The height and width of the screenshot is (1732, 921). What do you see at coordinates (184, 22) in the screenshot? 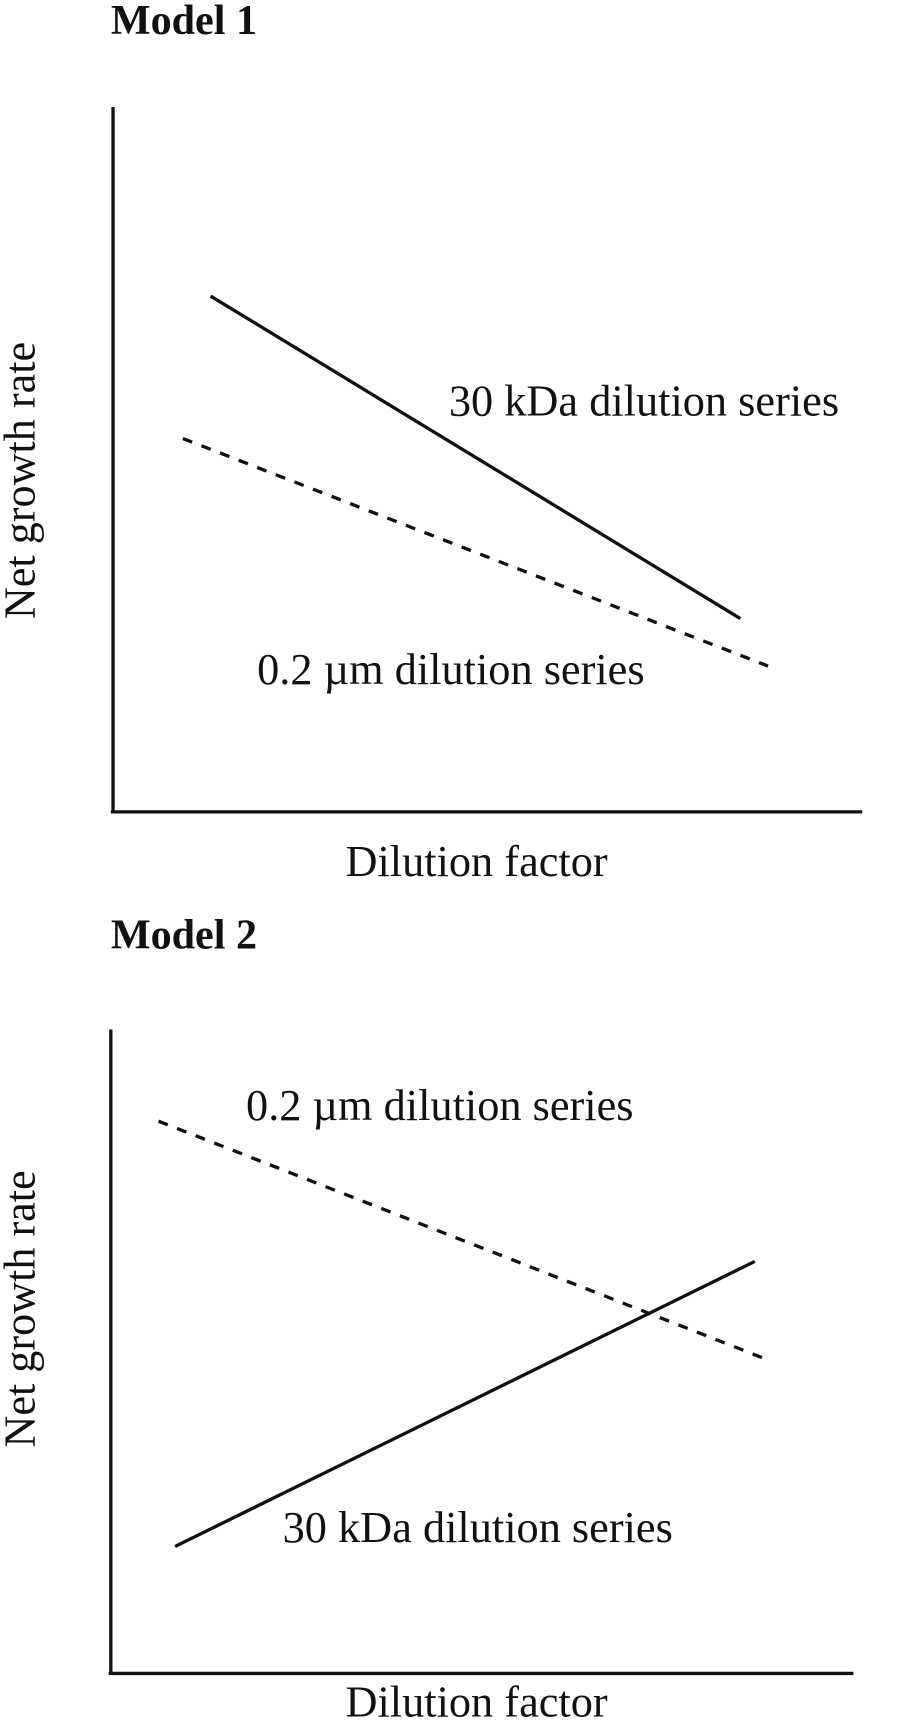
I see `panel-title: Model 1` at bounding box center [184, 22].